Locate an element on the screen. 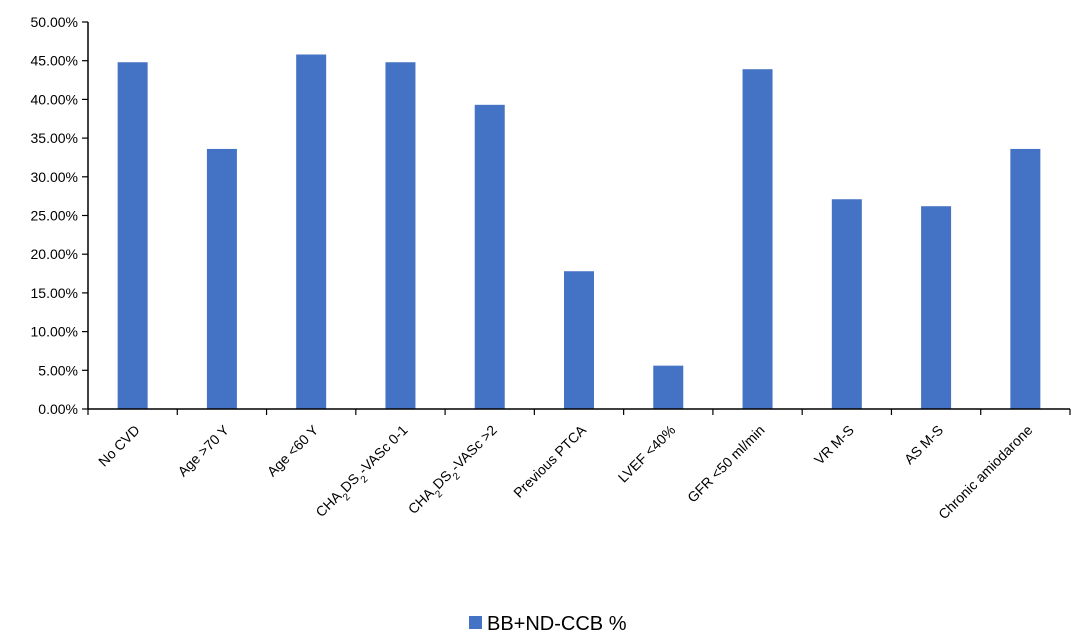 This screenshot has height=634, width=1074. x-axis-ticks is located at coordinates (579, 412).